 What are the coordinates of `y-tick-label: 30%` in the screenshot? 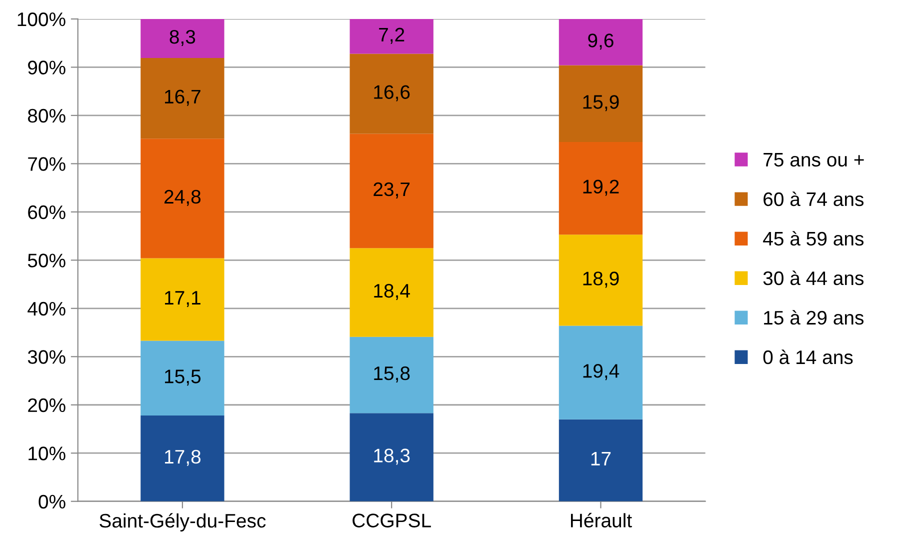 It's located at (47, 357).